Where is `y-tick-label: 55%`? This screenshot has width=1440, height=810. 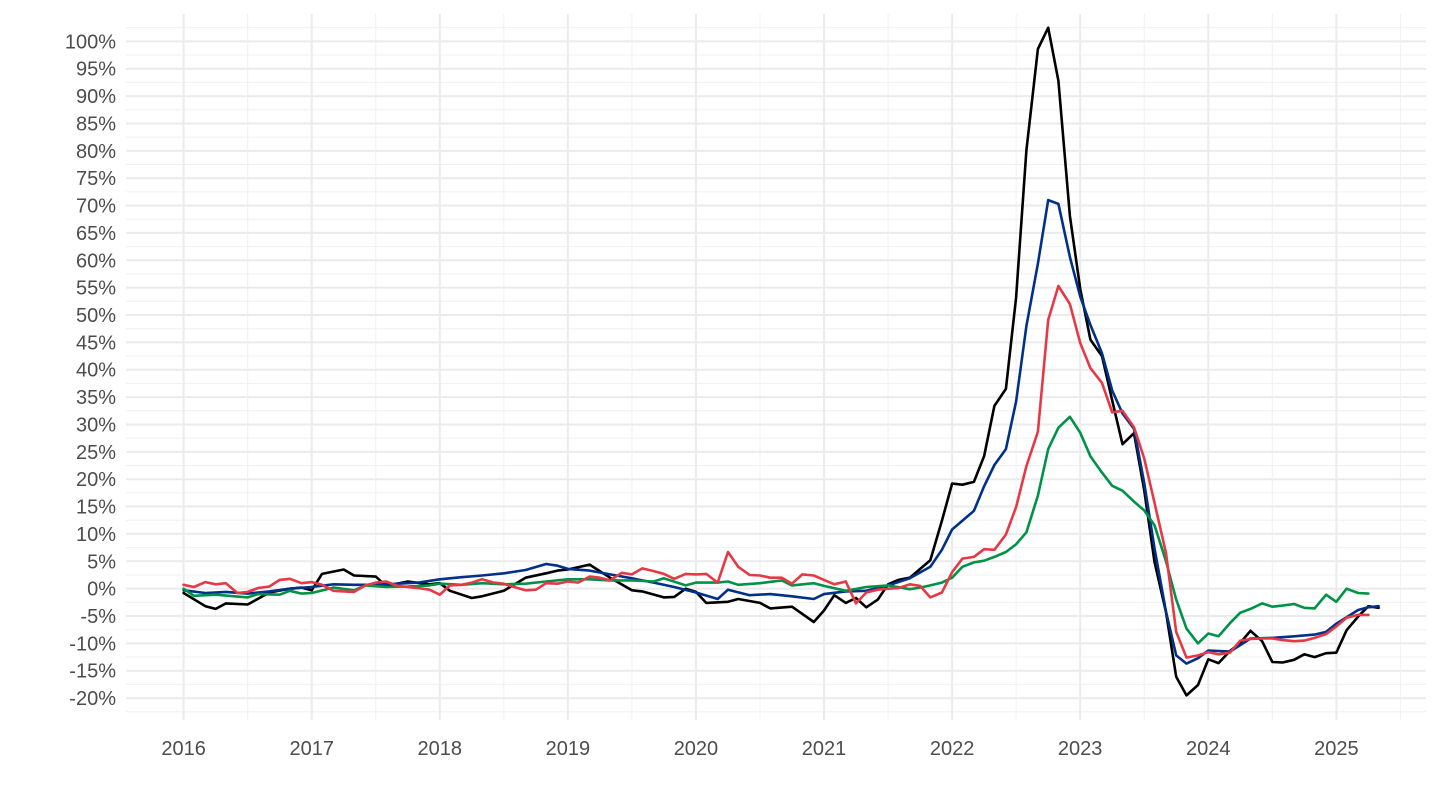
y-tick-label: 55% is located at coordinates (96, 289).